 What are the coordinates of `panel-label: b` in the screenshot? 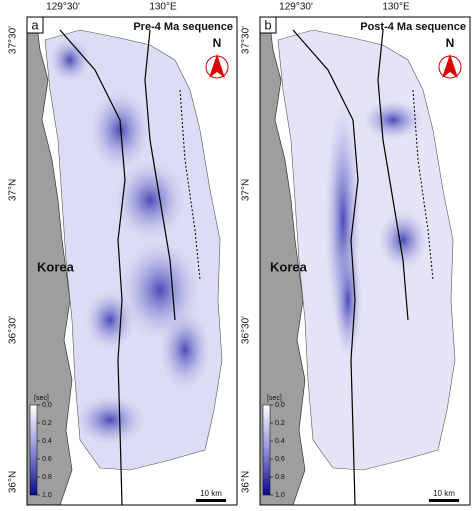 It's located at (267, 24).